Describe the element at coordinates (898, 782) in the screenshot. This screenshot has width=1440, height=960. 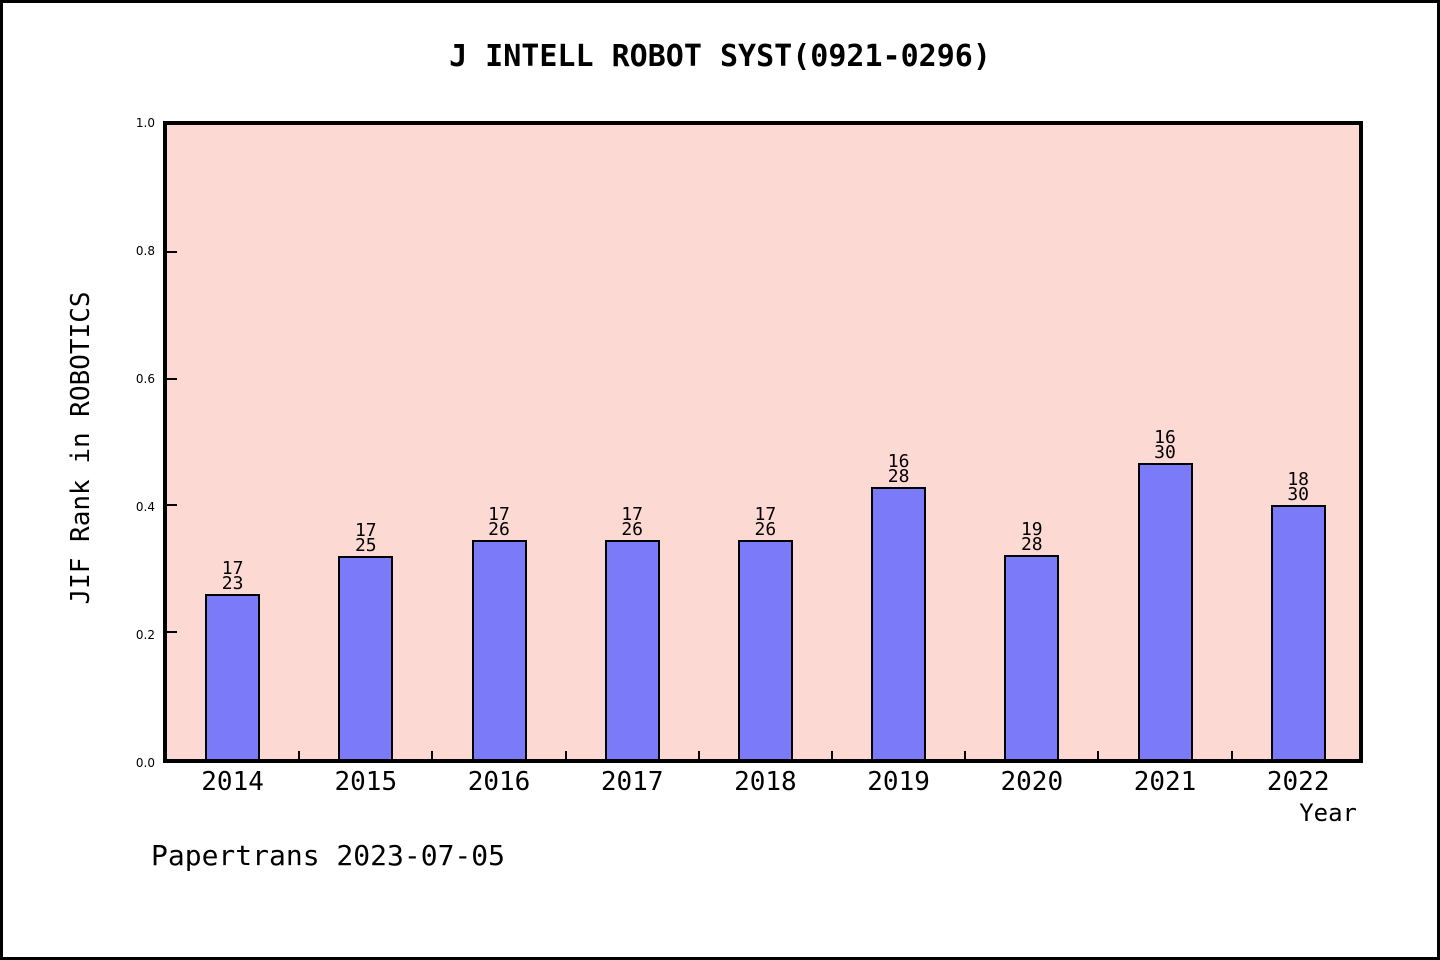
I see `x-tick-label-2019: 2019` at that location.